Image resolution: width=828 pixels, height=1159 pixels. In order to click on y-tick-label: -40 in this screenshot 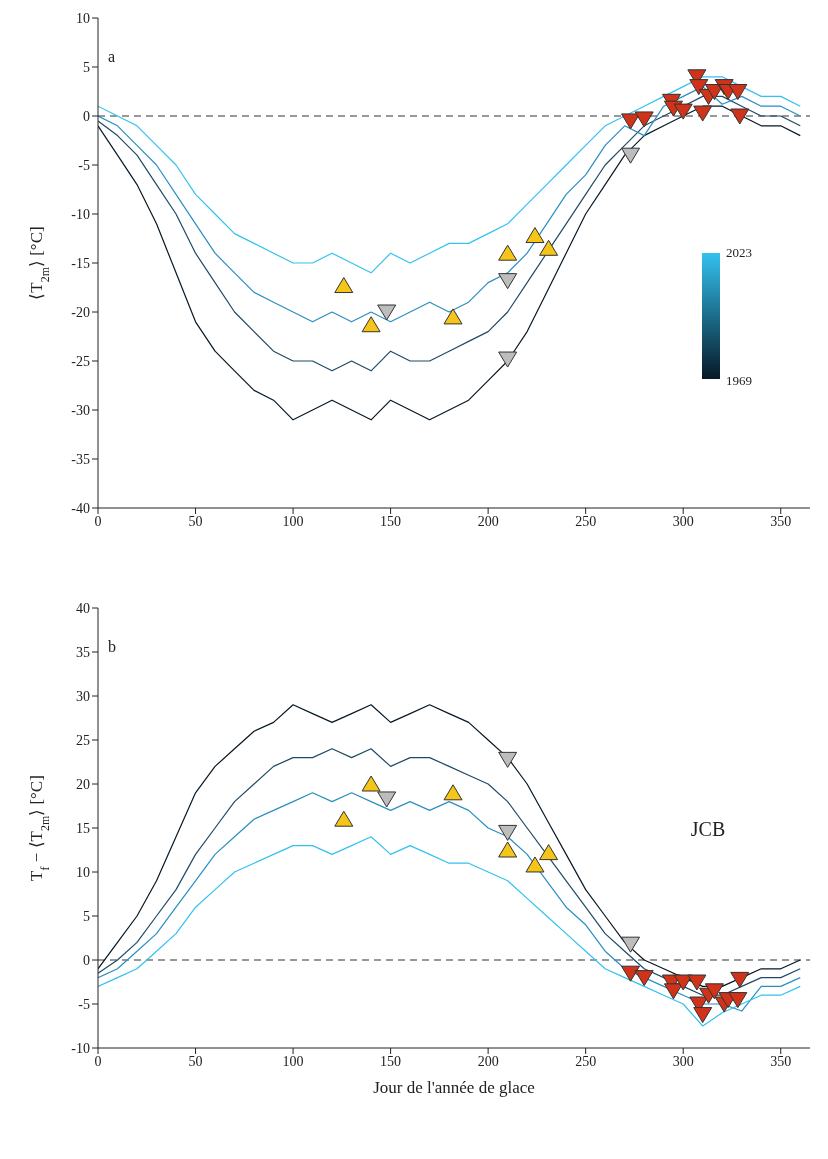, I will do `click(80, 508)`.